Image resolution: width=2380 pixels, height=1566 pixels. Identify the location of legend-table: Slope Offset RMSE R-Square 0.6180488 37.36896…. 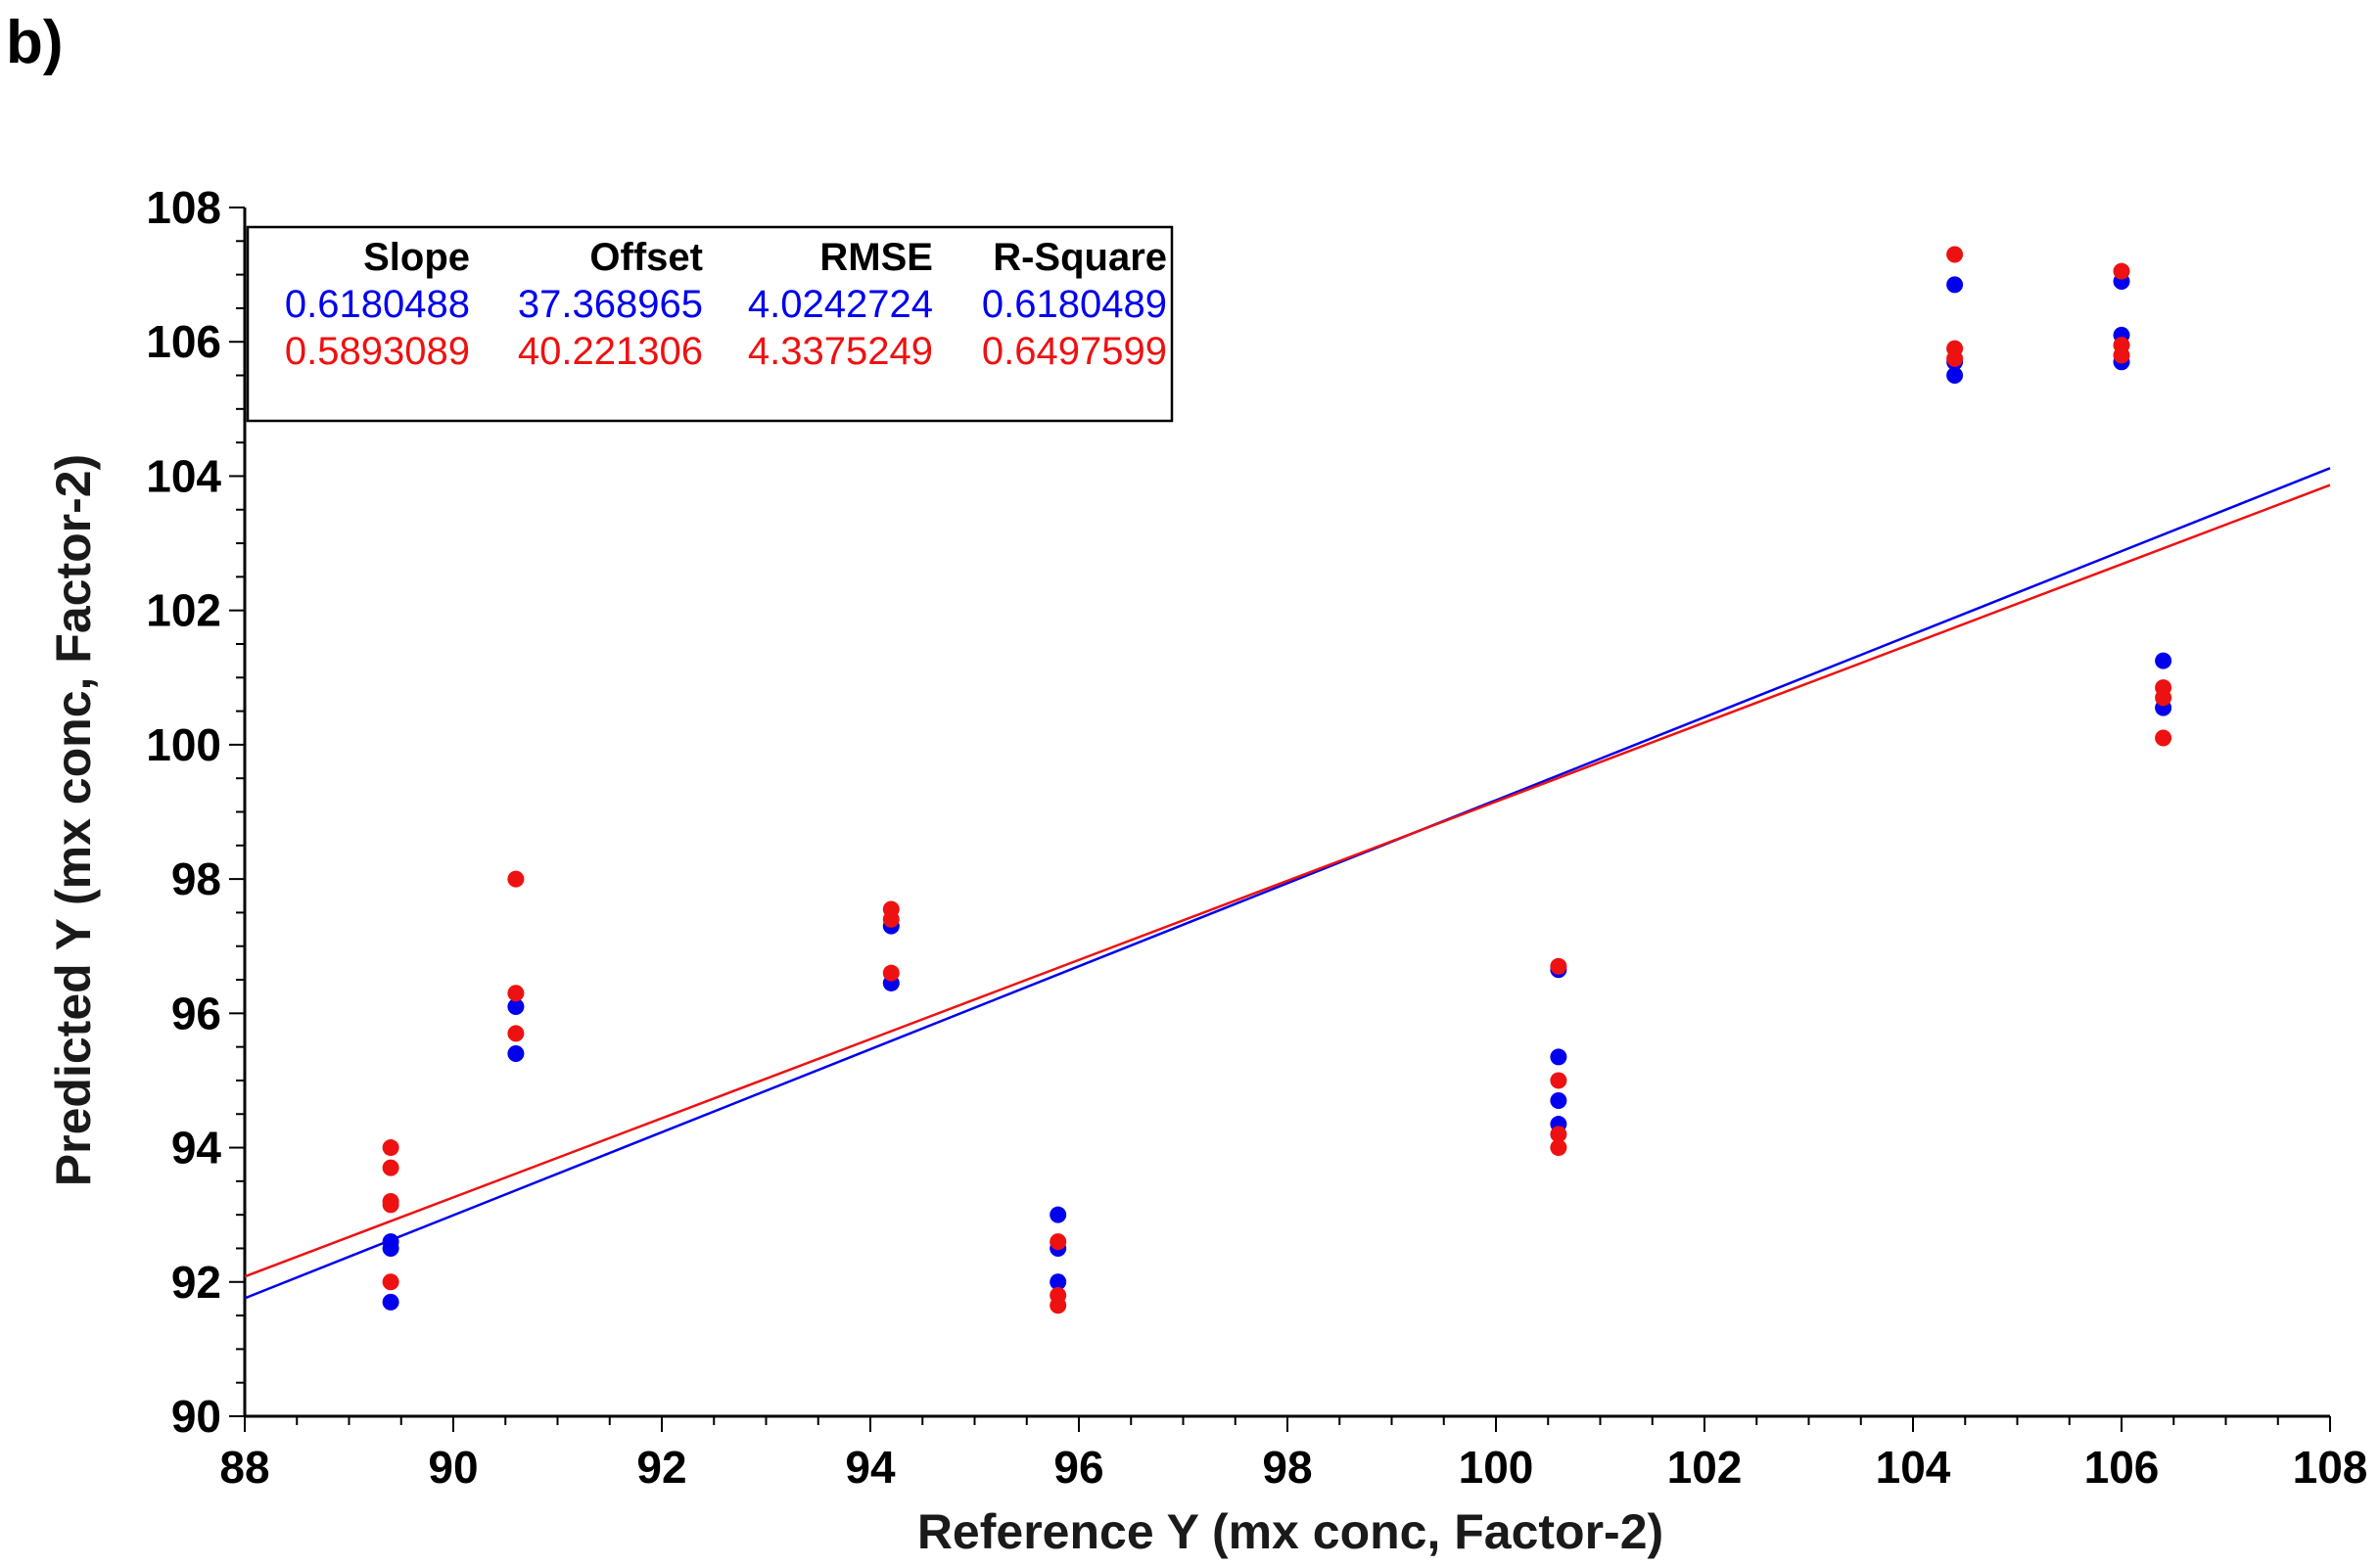
(710, 324).